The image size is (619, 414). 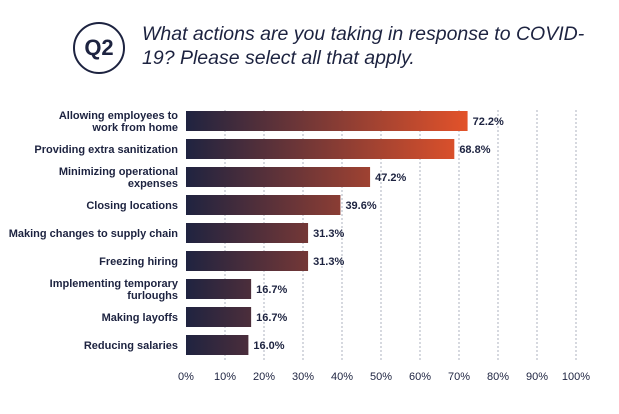 I want to click on x-tick-label: 80%, so click(x=498, y=377).